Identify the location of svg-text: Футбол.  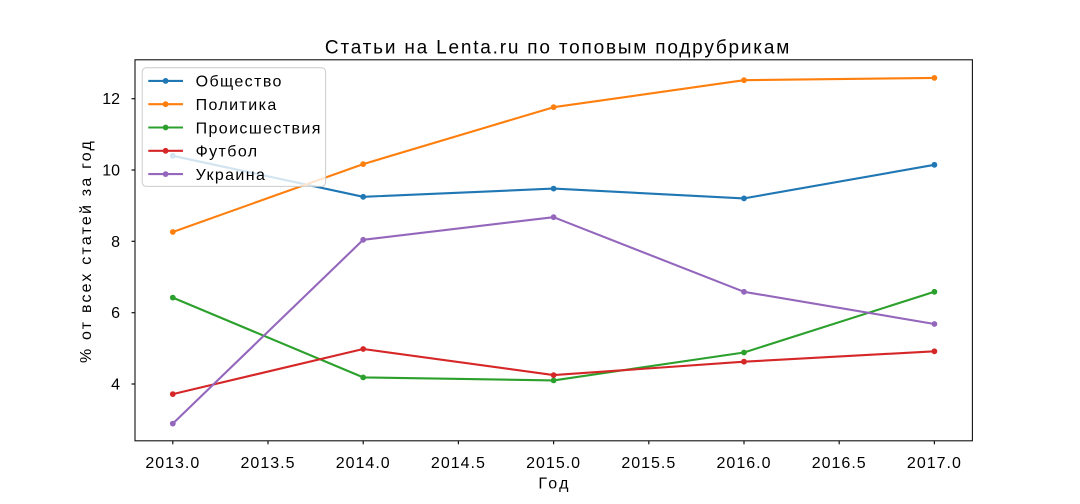
(227, 152).